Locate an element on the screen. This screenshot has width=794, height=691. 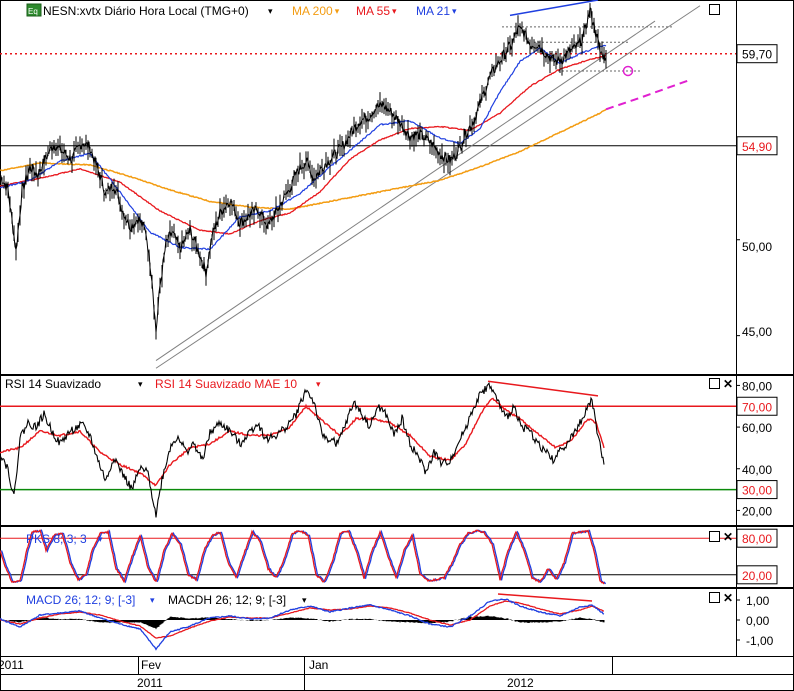
stoch-80-label: 80,00 is located at coordinates (757, 539).